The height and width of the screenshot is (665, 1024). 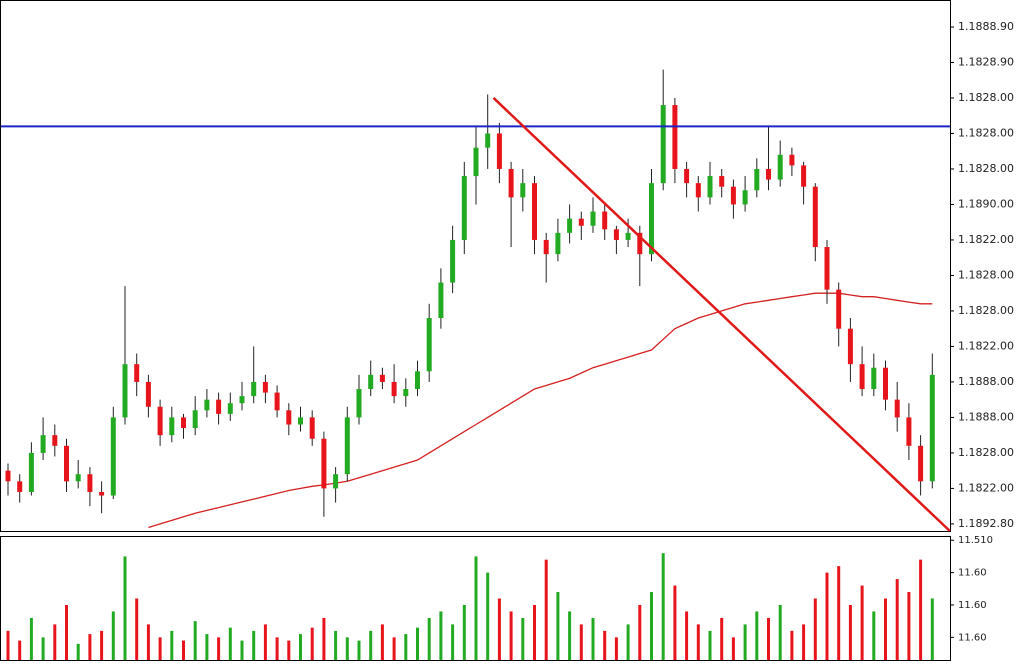 I want to click on y-tick-label: 1.1828.90, so click(x=986, y=61).